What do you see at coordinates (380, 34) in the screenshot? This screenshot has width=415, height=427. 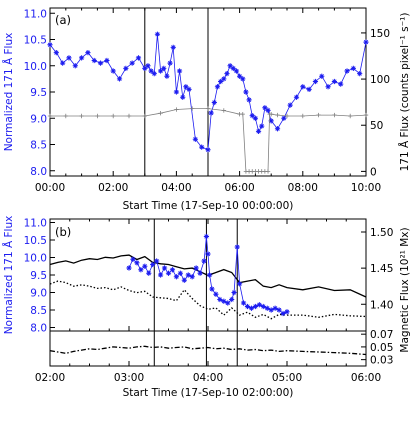 I see `y-right-tick-label: 150` at bounding box center [380, 34].